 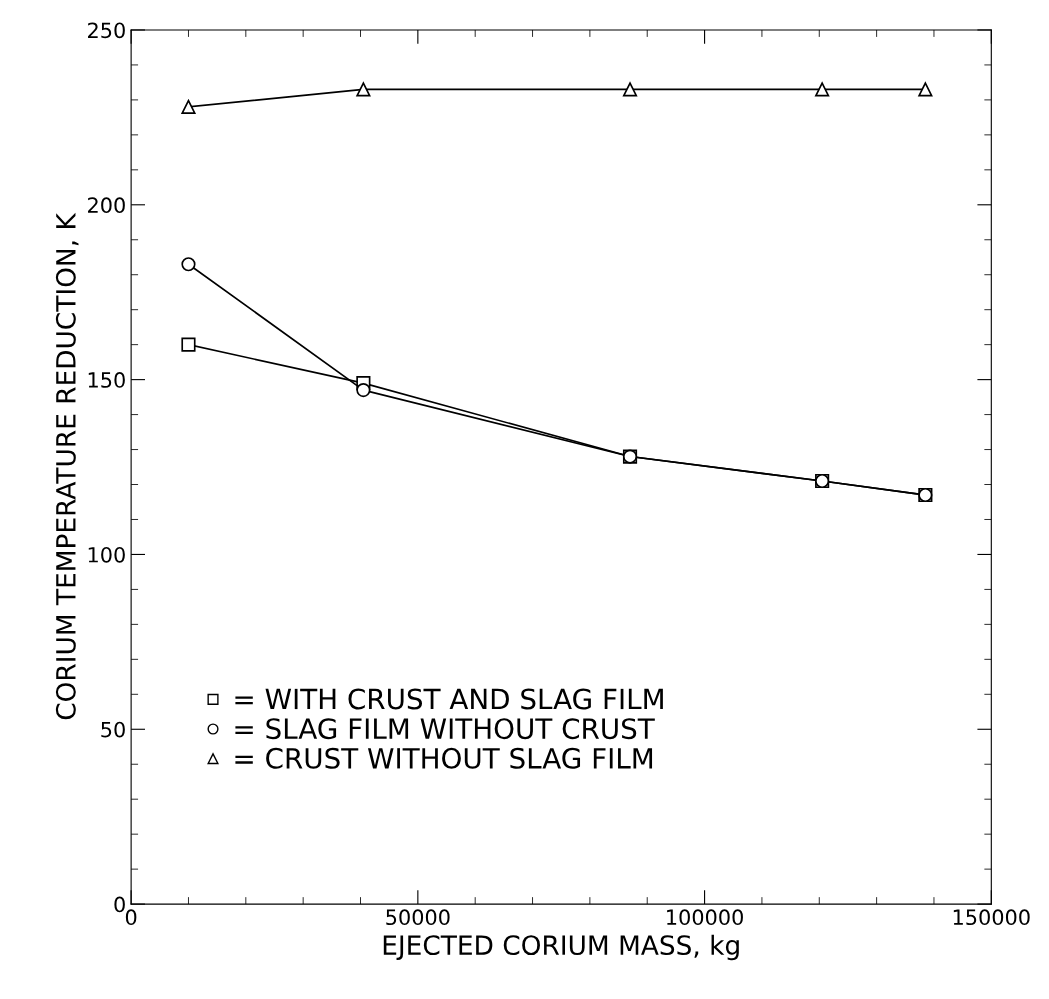 What do you see at coordinates (106, 205) in the screenshot?
I see `y-tick-label: 200` at bounding box center [106, 205].